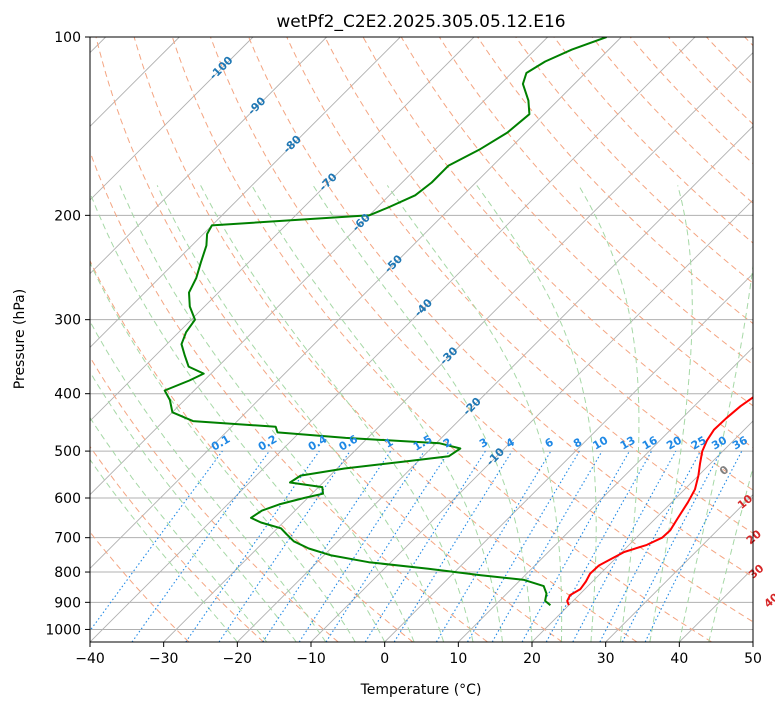 The height and width of the screenshot is (708, 775). I want to click on x-tick-label: −30, so click(164, 659).